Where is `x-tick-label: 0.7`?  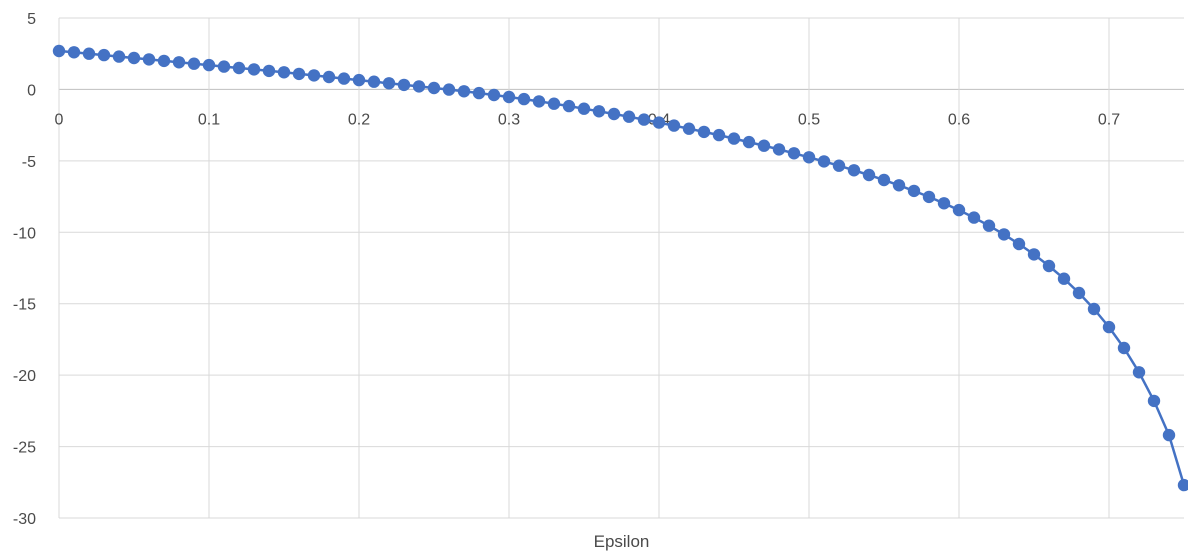 x-tick-label: 0.7 is located at coordinates (1109, 119).